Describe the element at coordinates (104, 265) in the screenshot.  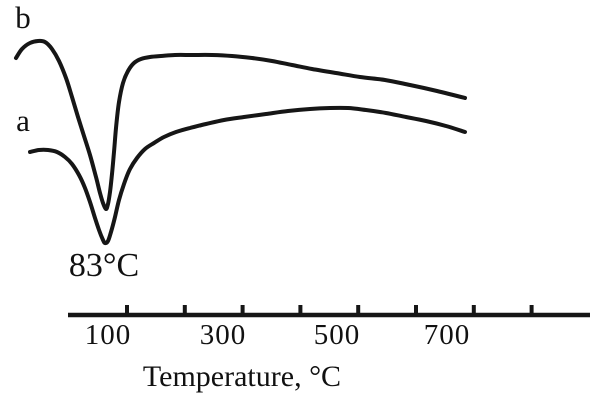
I see `endotherm-annotation: 83°C` at that location.